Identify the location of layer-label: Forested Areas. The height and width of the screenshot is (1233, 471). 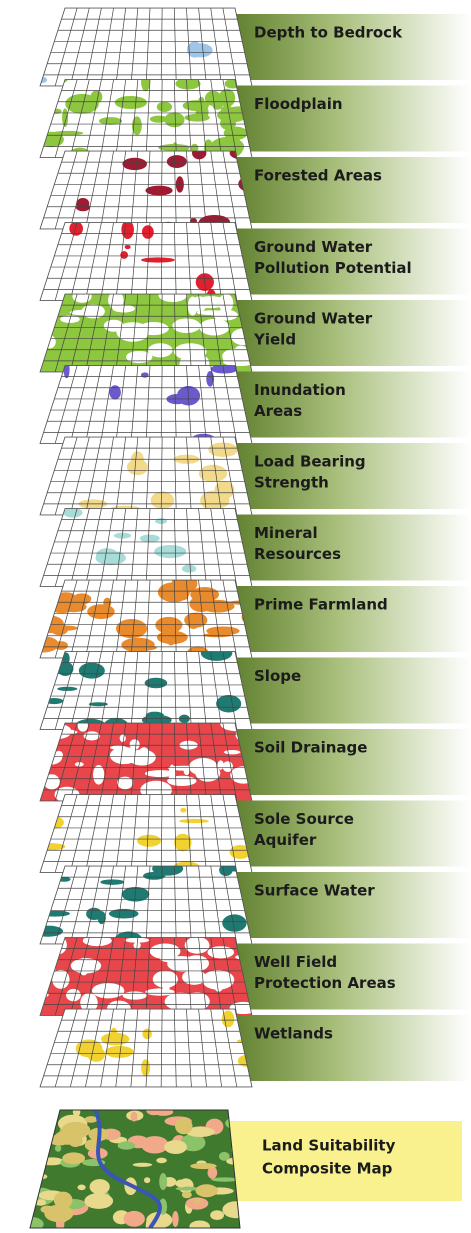
(318, 176).